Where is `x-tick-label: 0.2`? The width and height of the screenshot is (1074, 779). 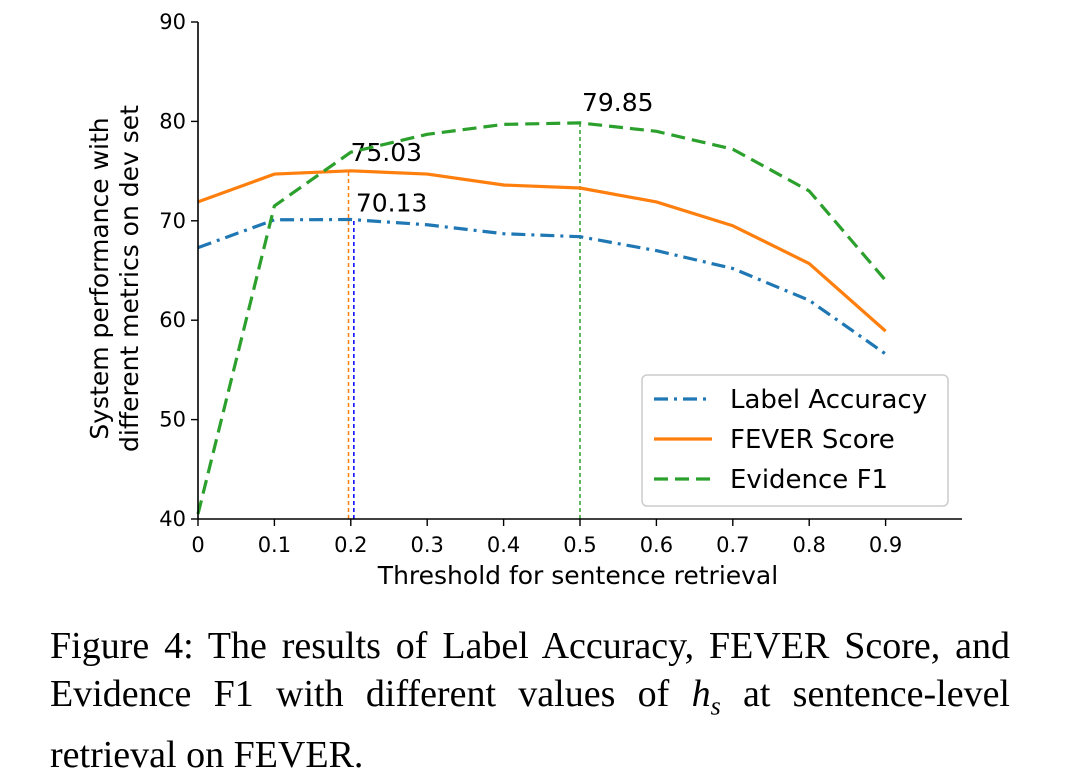 x-tick-label: 0.2 is located at coordinates (350, 545).